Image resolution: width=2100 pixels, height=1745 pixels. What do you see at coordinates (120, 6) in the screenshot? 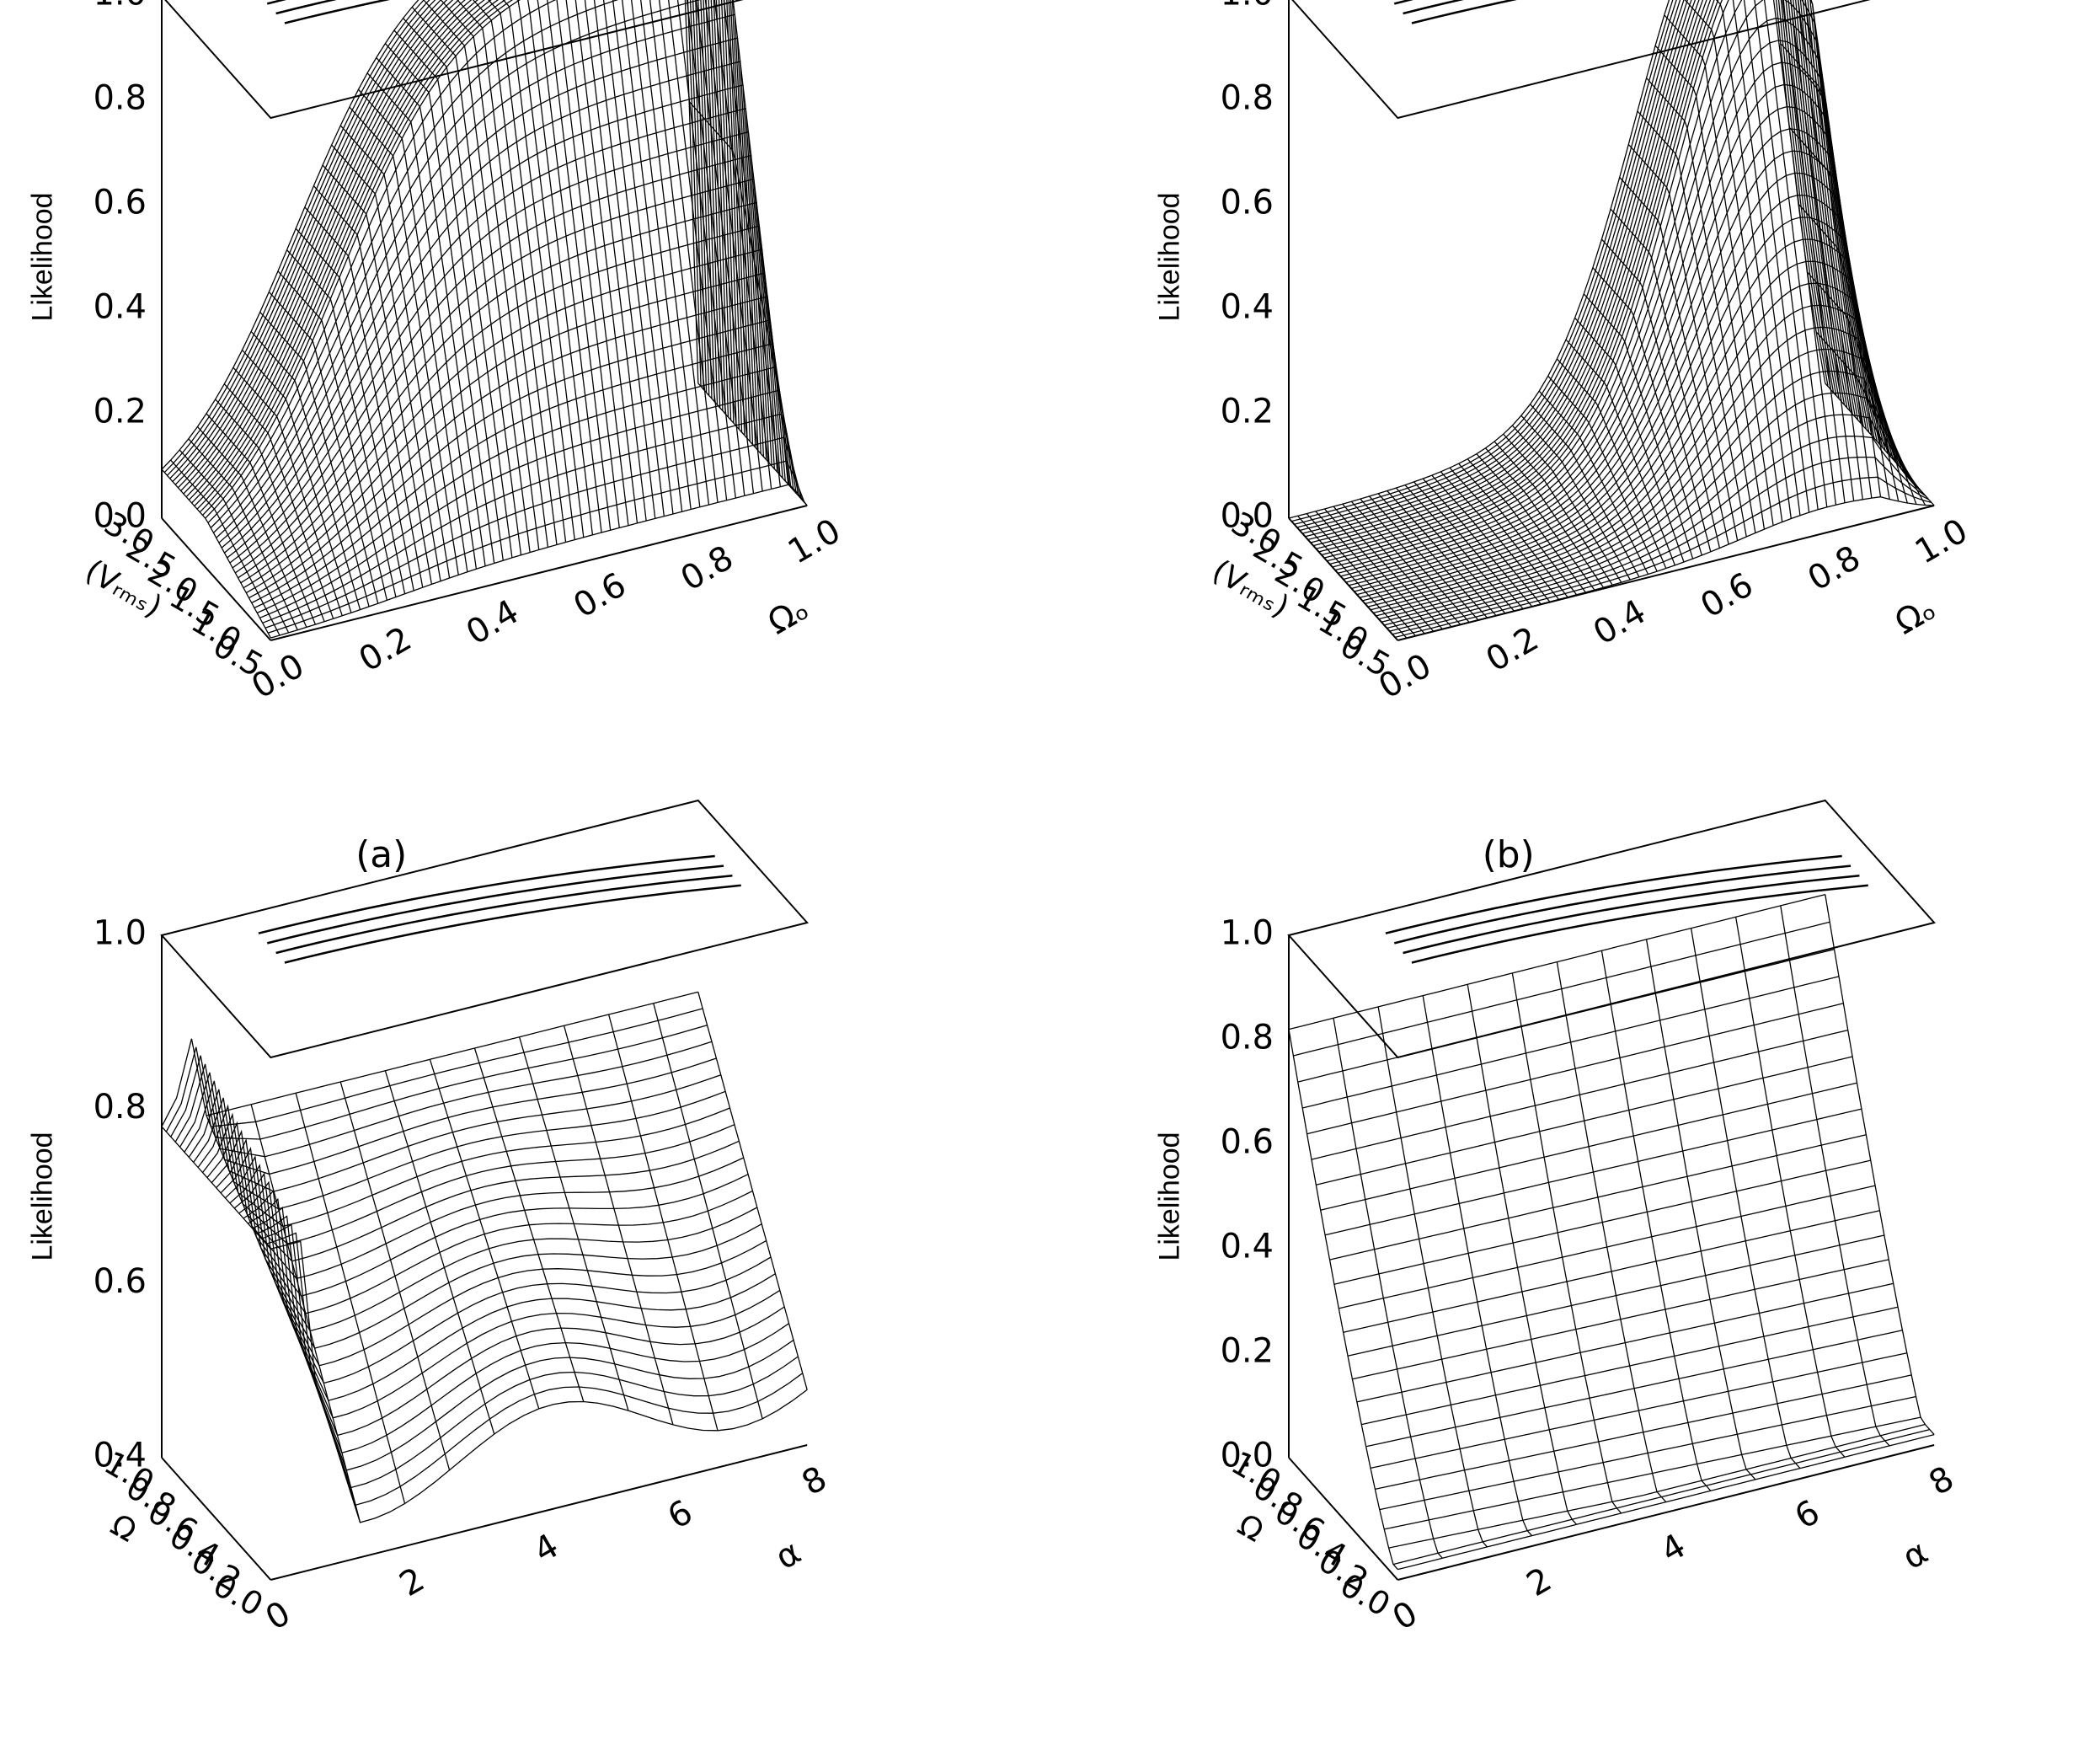
I see `z-tick-label: 1.0` at bounding box center [120, 6].